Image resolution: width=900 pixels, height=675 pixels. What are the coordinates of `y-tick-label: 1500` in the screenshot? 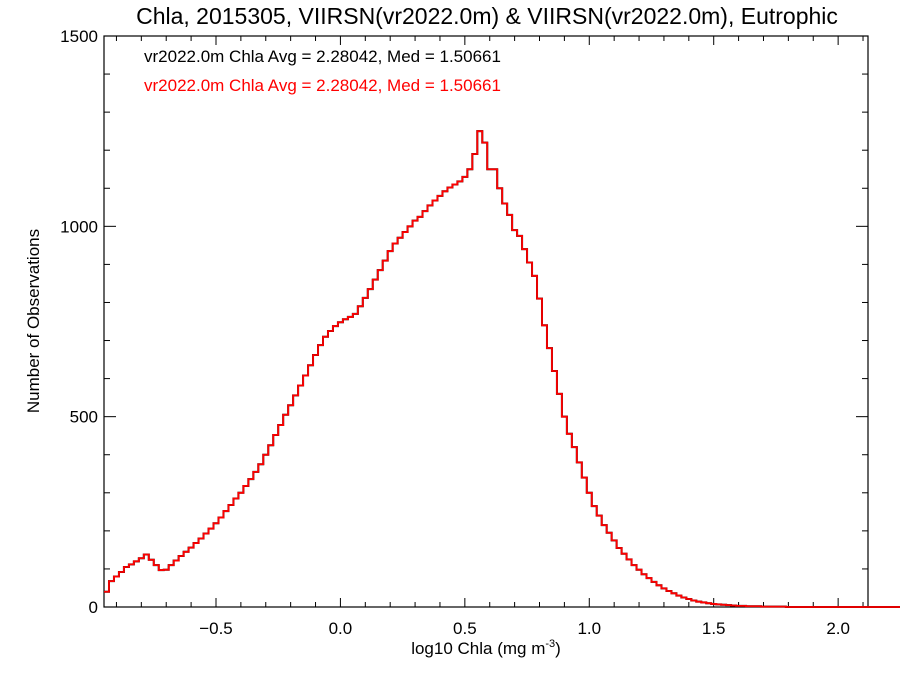 It's located at (79, 36).